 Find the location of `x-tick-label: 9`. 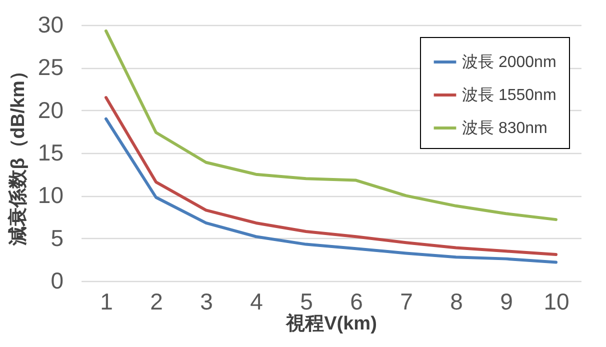

x-tick-label: 9 is located at coordinates (506, 301).